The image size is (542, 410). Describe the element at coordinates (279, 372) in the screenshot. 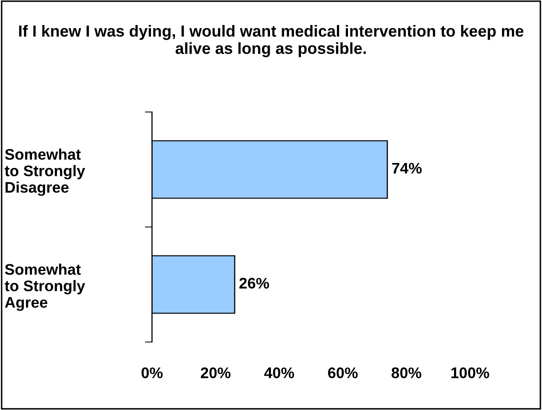

I see `x-tick-label: 40%` at that location.